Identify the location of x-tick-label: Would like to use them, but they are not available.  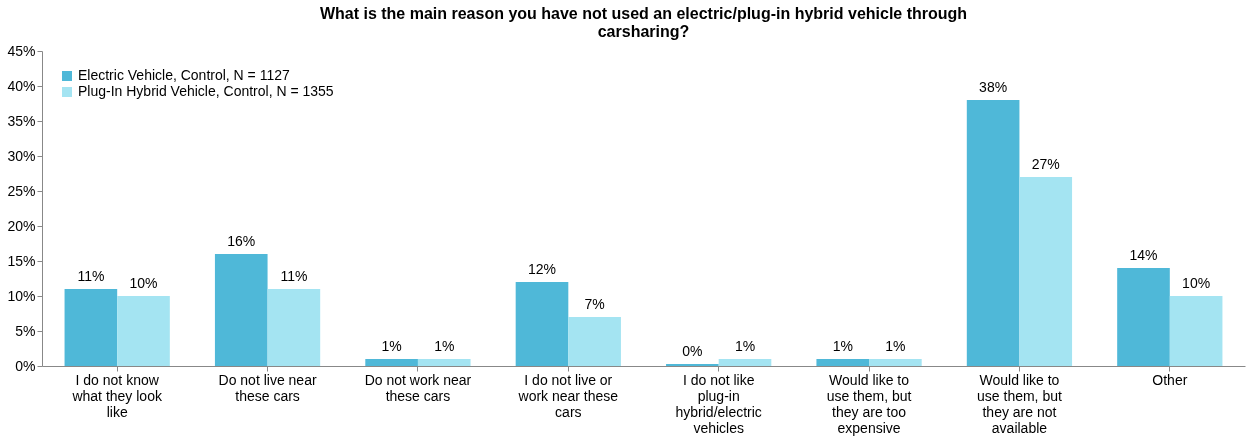
(1019, 403).